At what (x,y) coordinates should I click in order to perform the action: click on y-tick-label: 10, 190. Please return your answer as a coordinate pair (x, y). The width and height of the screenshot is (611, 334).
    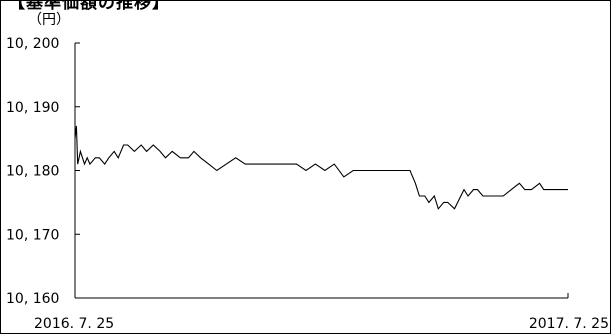
    Looking at the image, I should click on (32, 108).